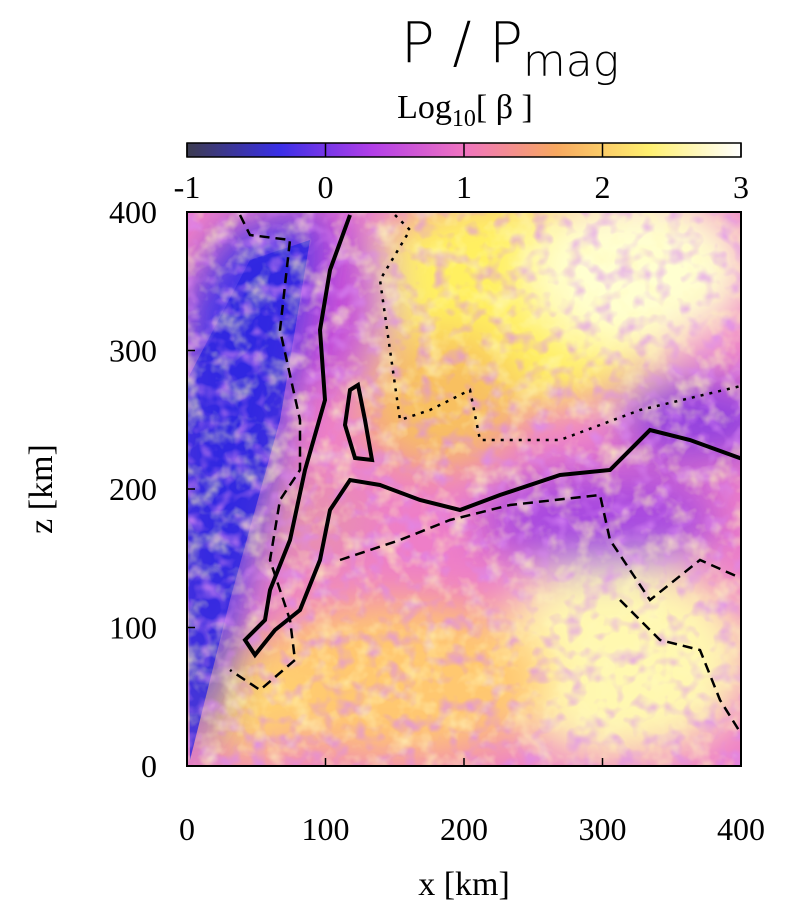  What do you see at coordinates (326, 187) in the screenshot?
I see `colorbar-tick-label: 0` at bounding box center [326, 187].